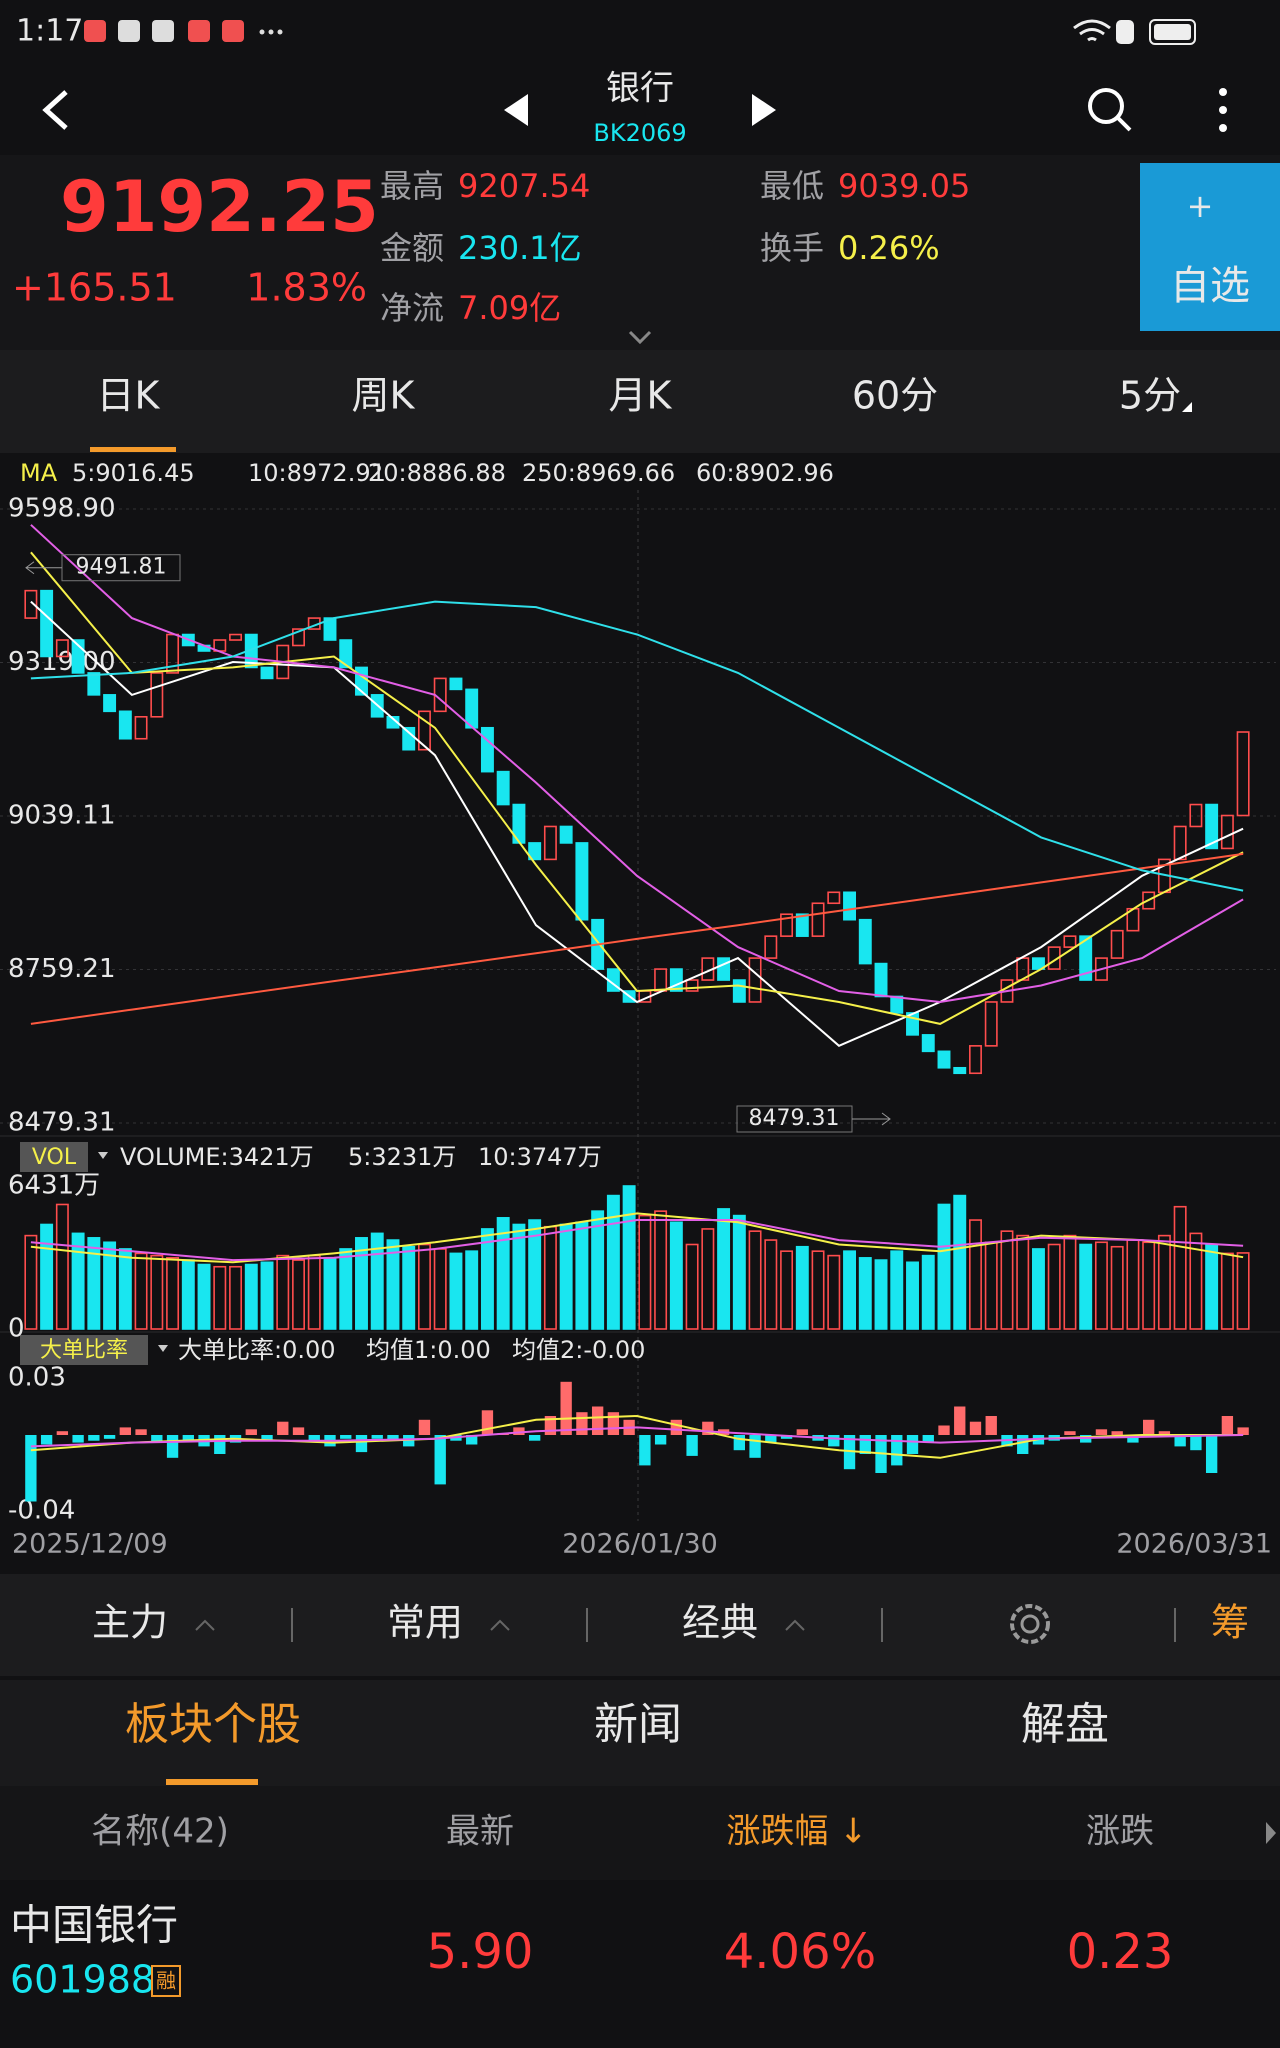 This screenshot has height=2048, width=1280. What do you see at coordinates (425, 1623) in the screenshot?
I see `toolbar-item: 常用` at bounding box center [425, 1623].